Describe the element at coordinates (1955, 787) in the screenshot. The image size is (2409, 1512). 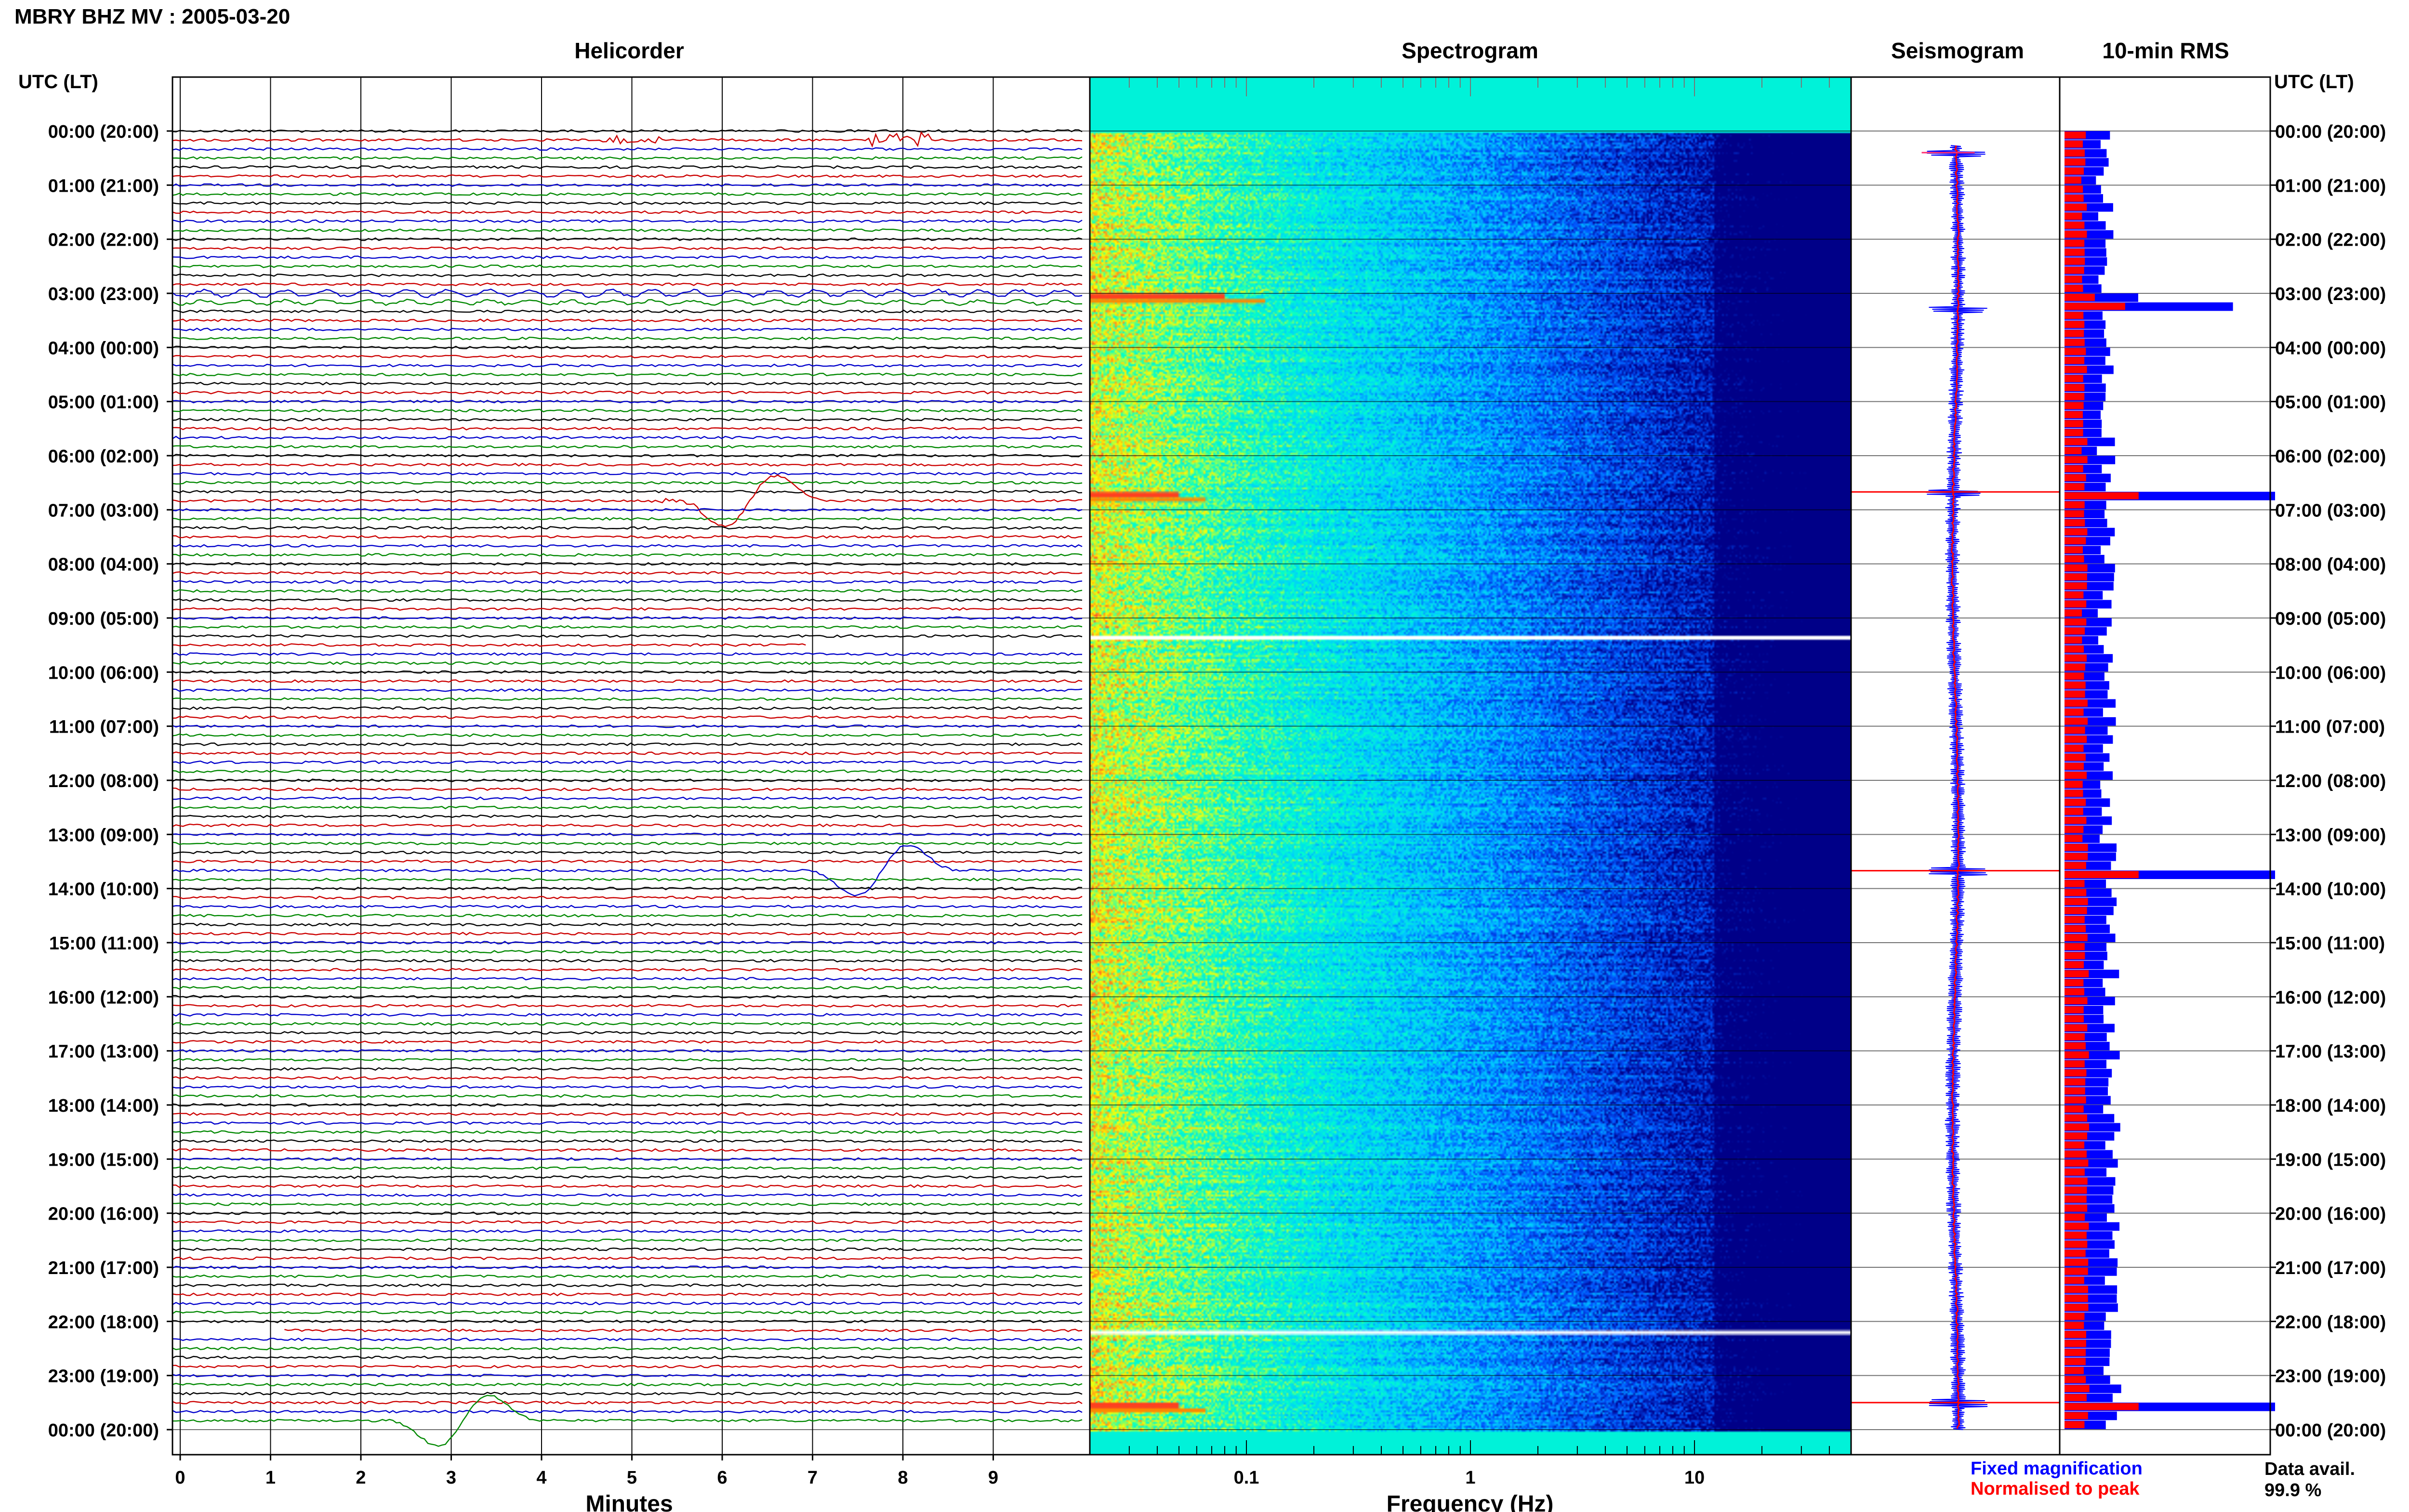
I see `seismogram-trace-normalised` at that location.